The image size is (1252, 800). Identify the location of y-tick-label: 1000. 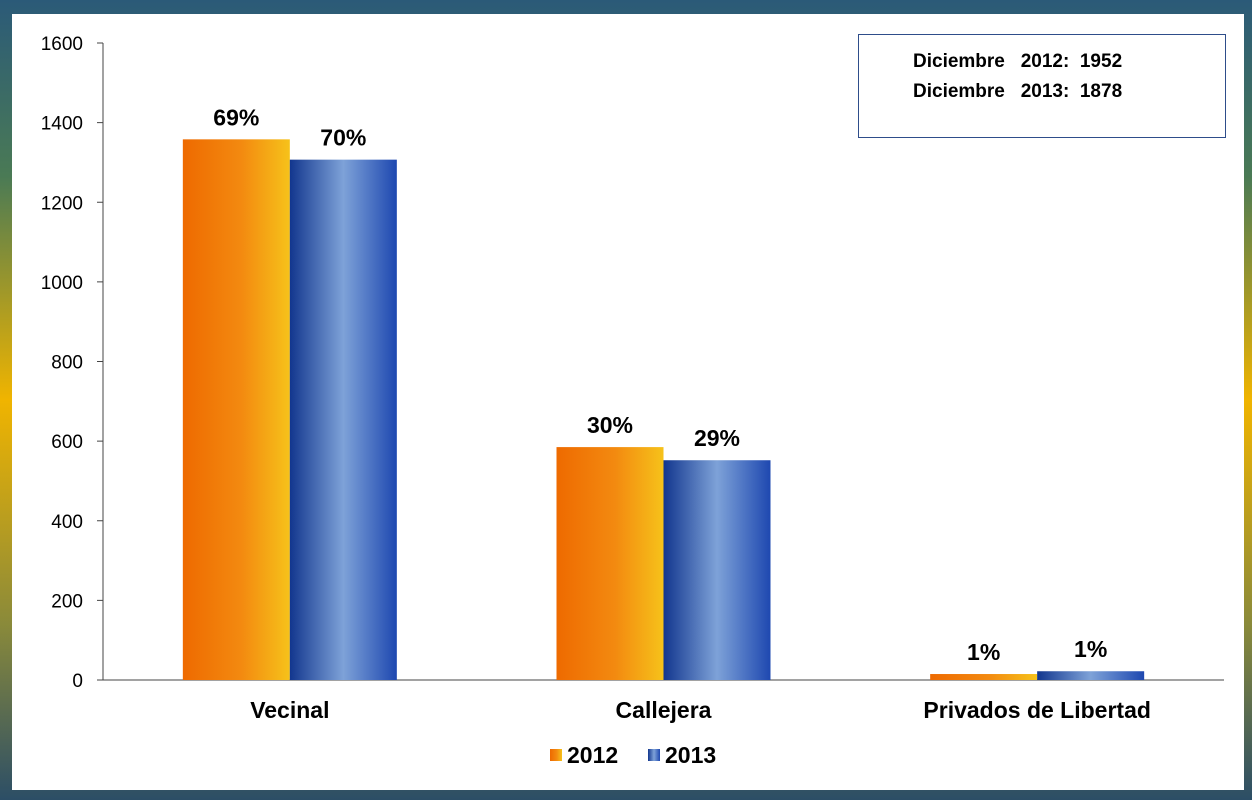
(62, 283).